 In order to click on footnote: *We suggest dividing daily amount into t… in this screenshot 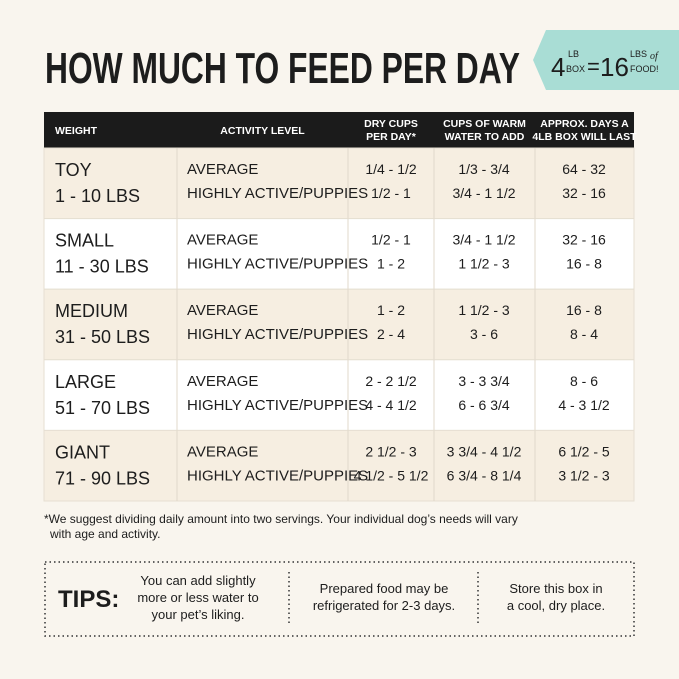, I will do `click(281, 526)`.